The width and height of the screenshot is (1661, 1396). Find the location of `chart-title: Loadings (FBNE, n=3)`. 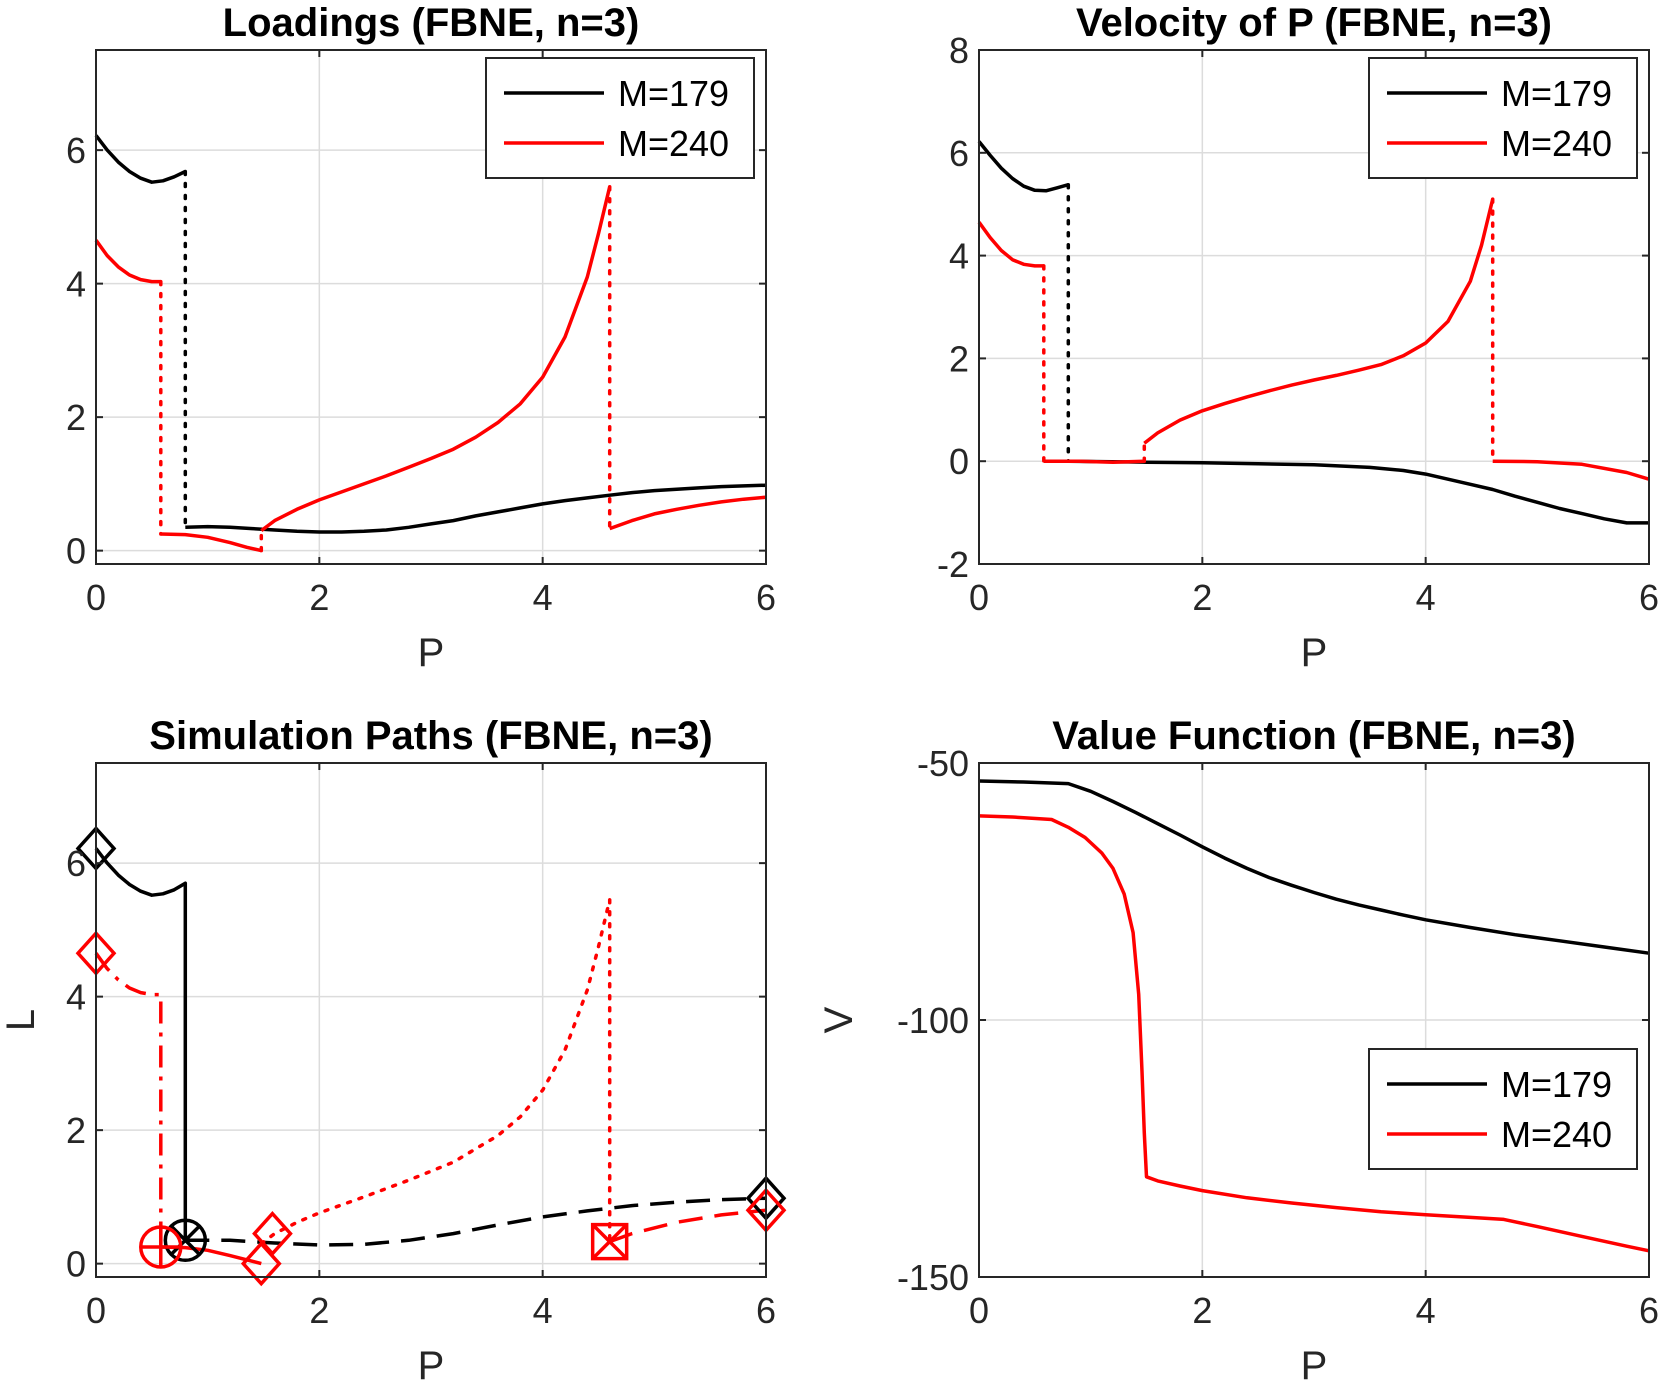

chart-title: Loadings (FBNE, n=3) is located at coordinates (431, 23).